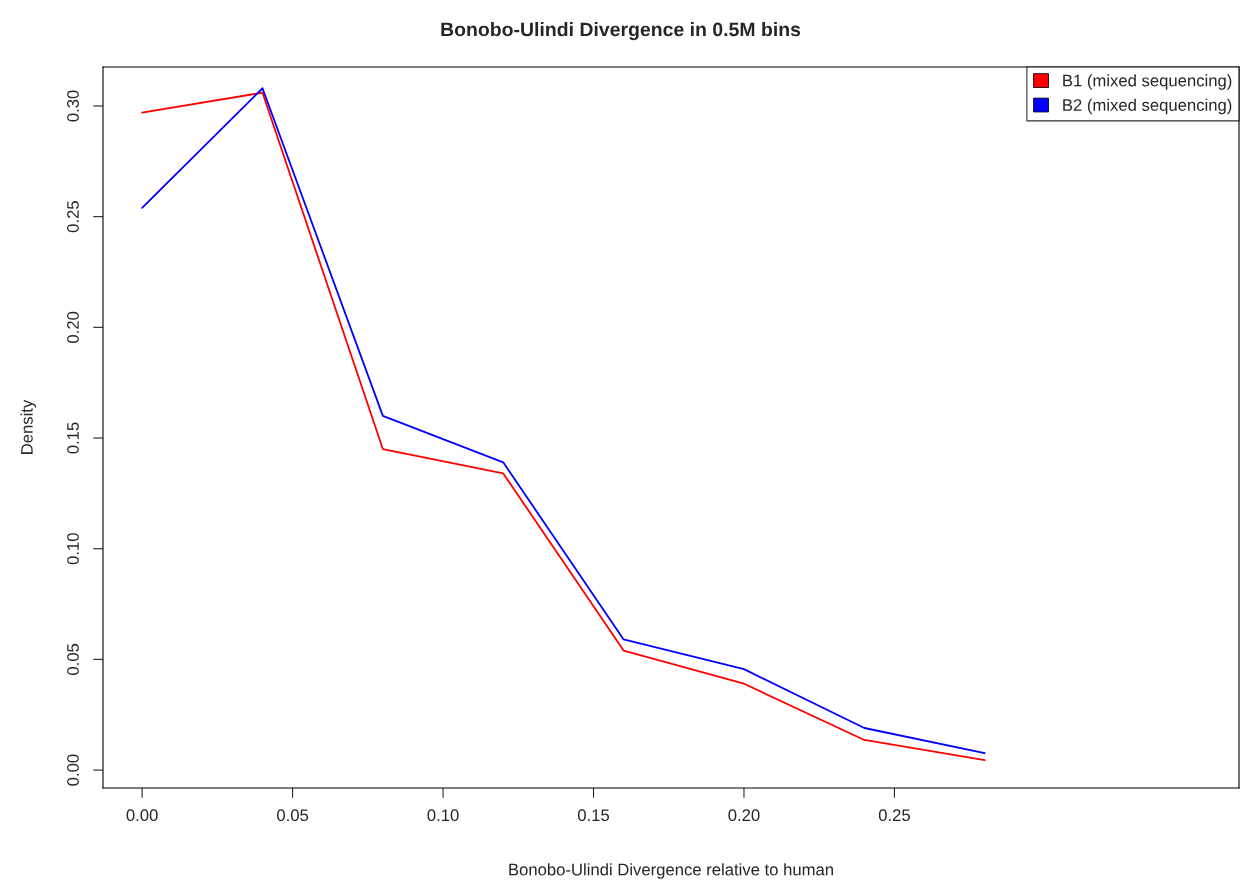  I want to click on x-axis-title: Bonobo-Ulindi Divergence relative to human, so click(671, 871).